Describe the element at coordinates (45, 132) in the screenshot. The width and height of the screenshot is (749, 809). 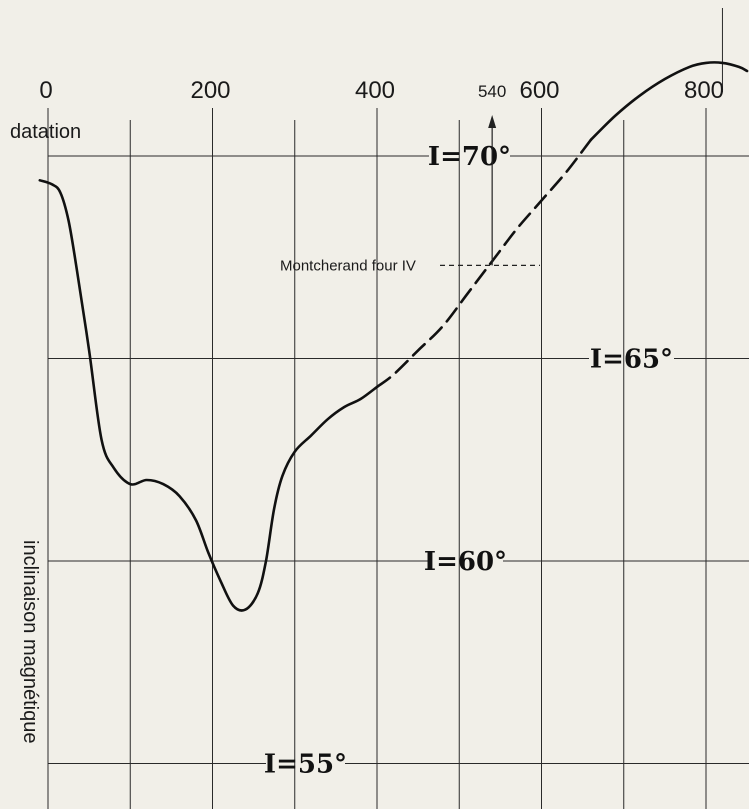
I see `x-axis-label: datation` at that location.